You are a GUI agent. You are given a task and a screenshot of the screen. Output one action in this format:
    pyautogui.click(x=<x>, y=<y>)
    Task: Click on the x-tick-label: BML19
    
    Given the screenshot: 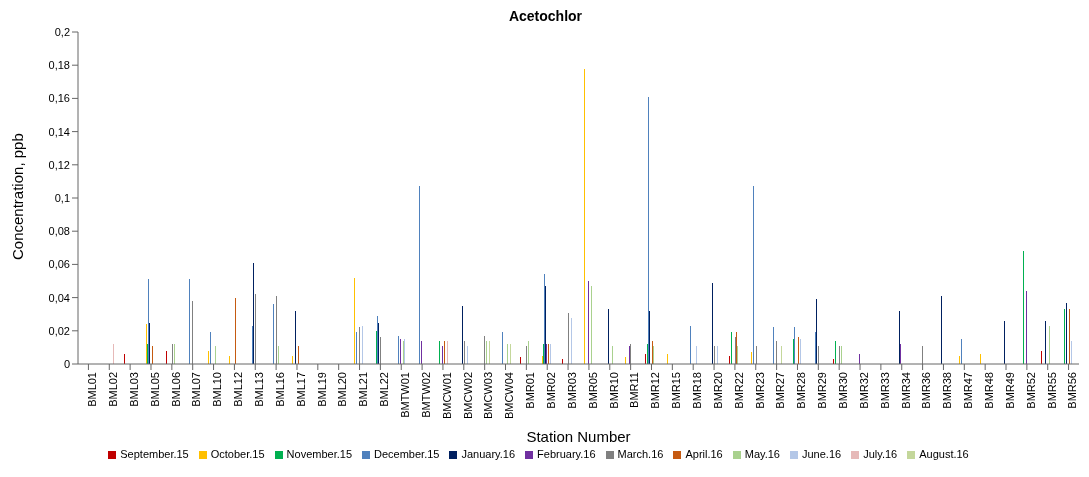 What is the action you would take?
    pyautogui.click(x=321, y=389)
    